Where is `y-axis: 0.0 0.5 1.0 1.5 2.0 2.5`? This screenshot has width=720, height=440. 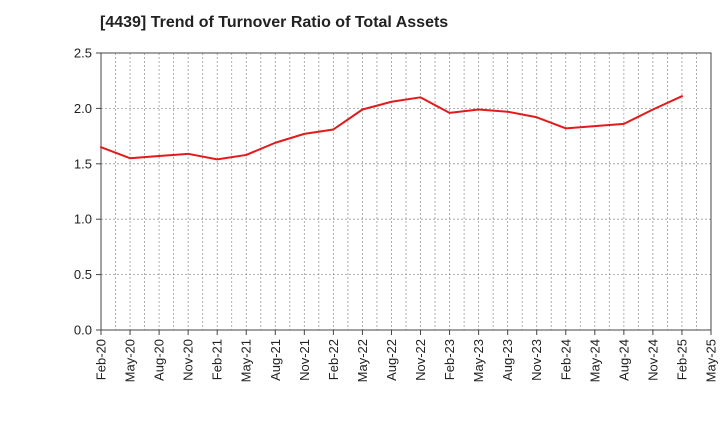
y-axis: 0.0 0.5 1.0 1.5 2.0 2.5 is located at coordinates (87, 192).